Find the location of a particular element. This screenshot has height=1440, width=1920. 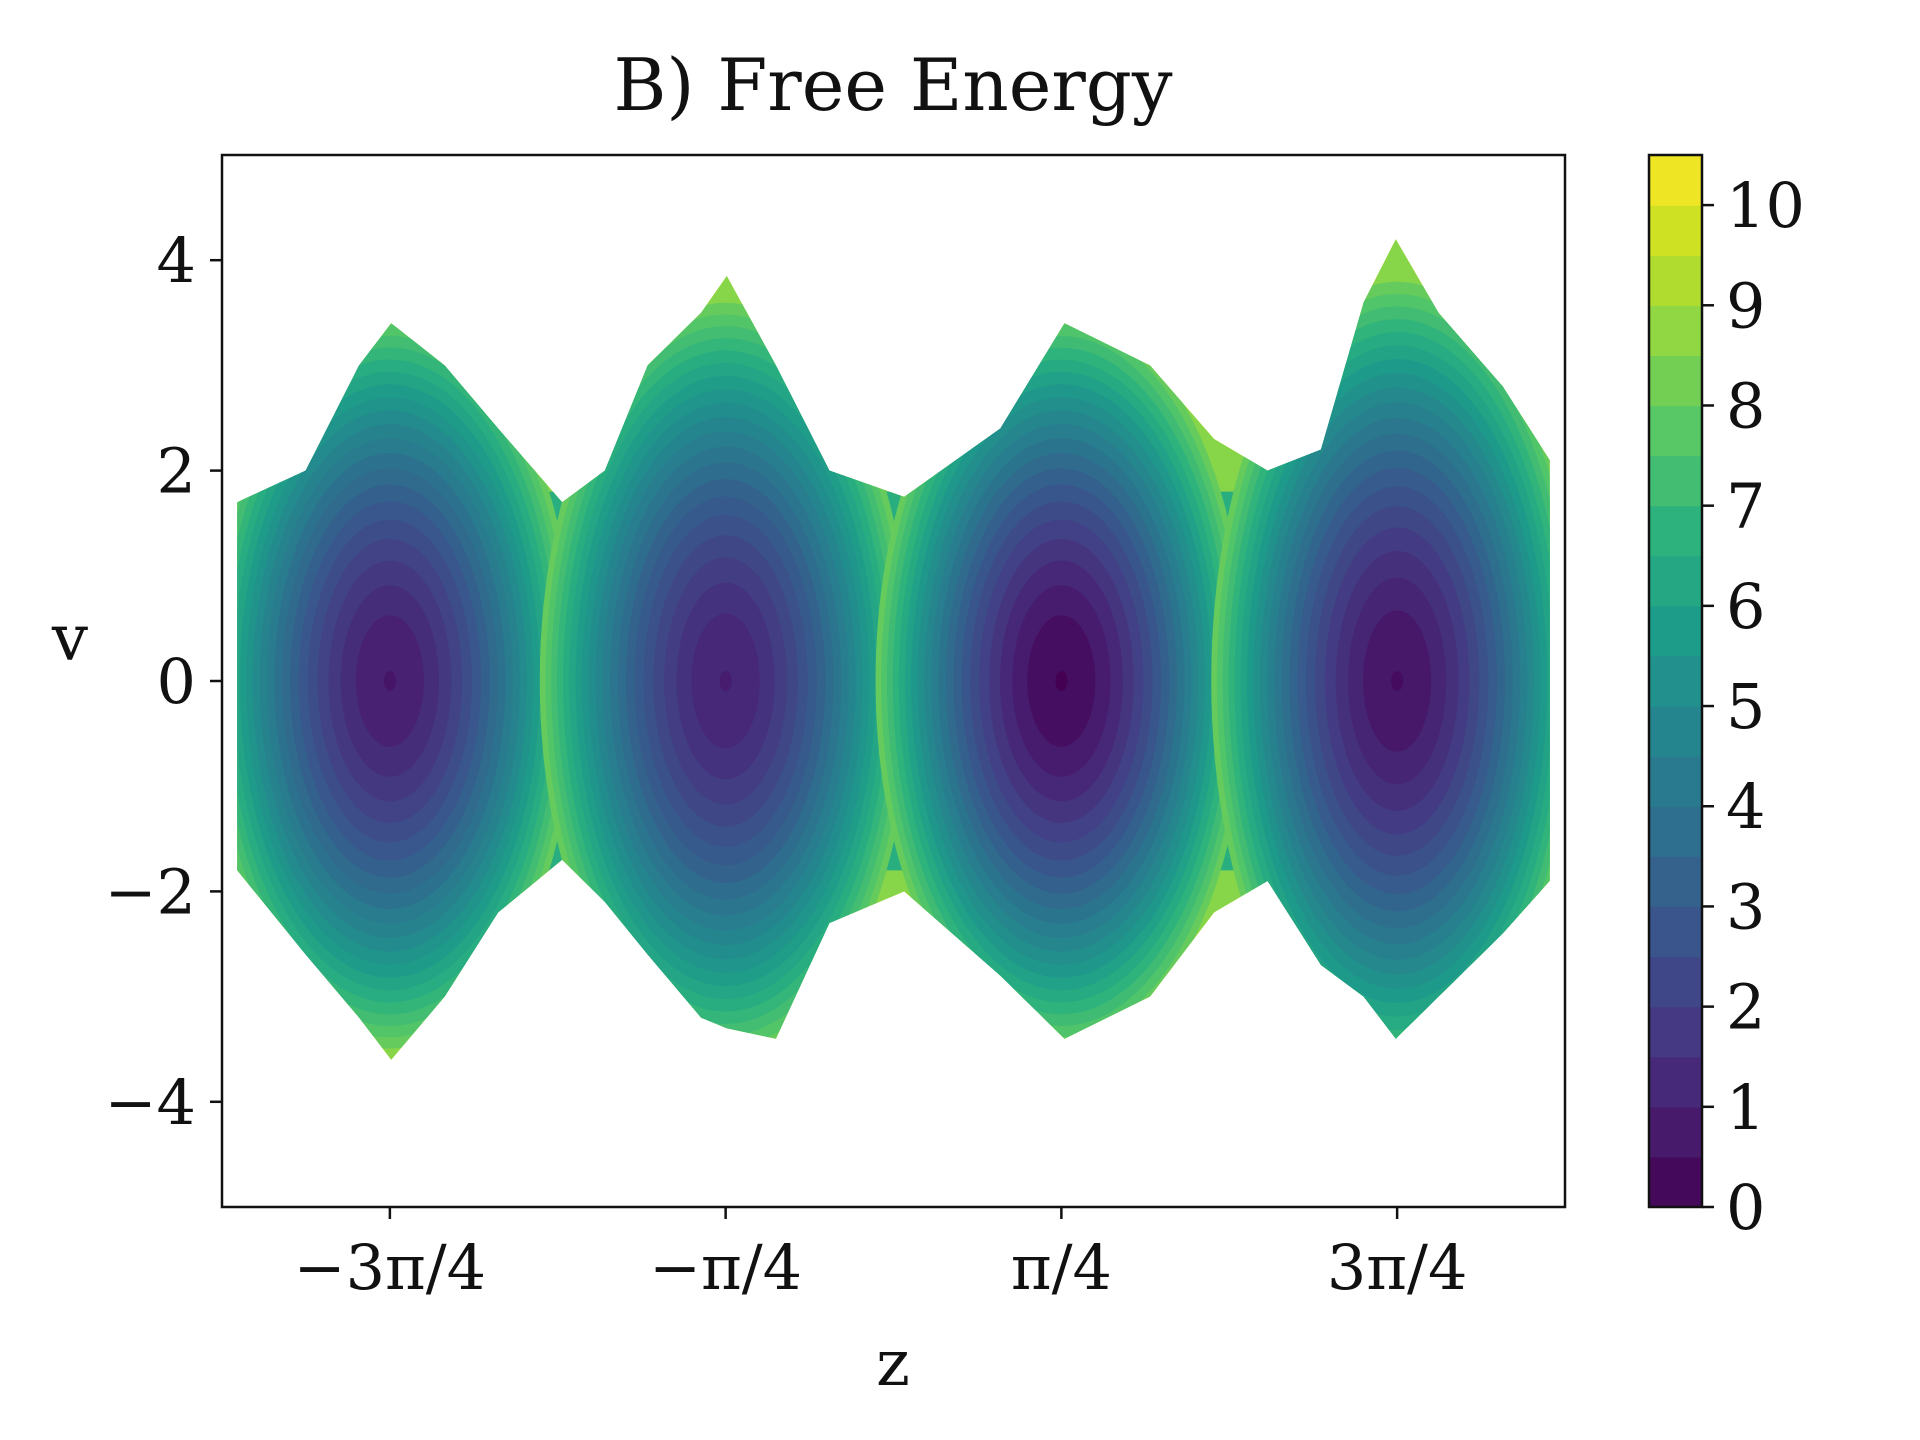

y-axis-label: v is located at coordinates (69, 639).